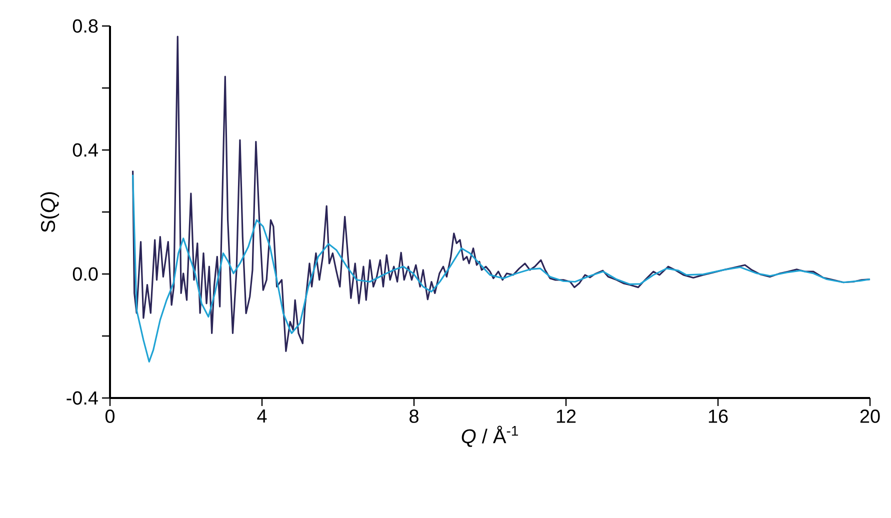 The height and width of the screenshot is (518, 891). What do you see at coordinates (50, 212) in the screenshot?
I see `y-axis-title: S(Q)` at bounding box center [50, 212].